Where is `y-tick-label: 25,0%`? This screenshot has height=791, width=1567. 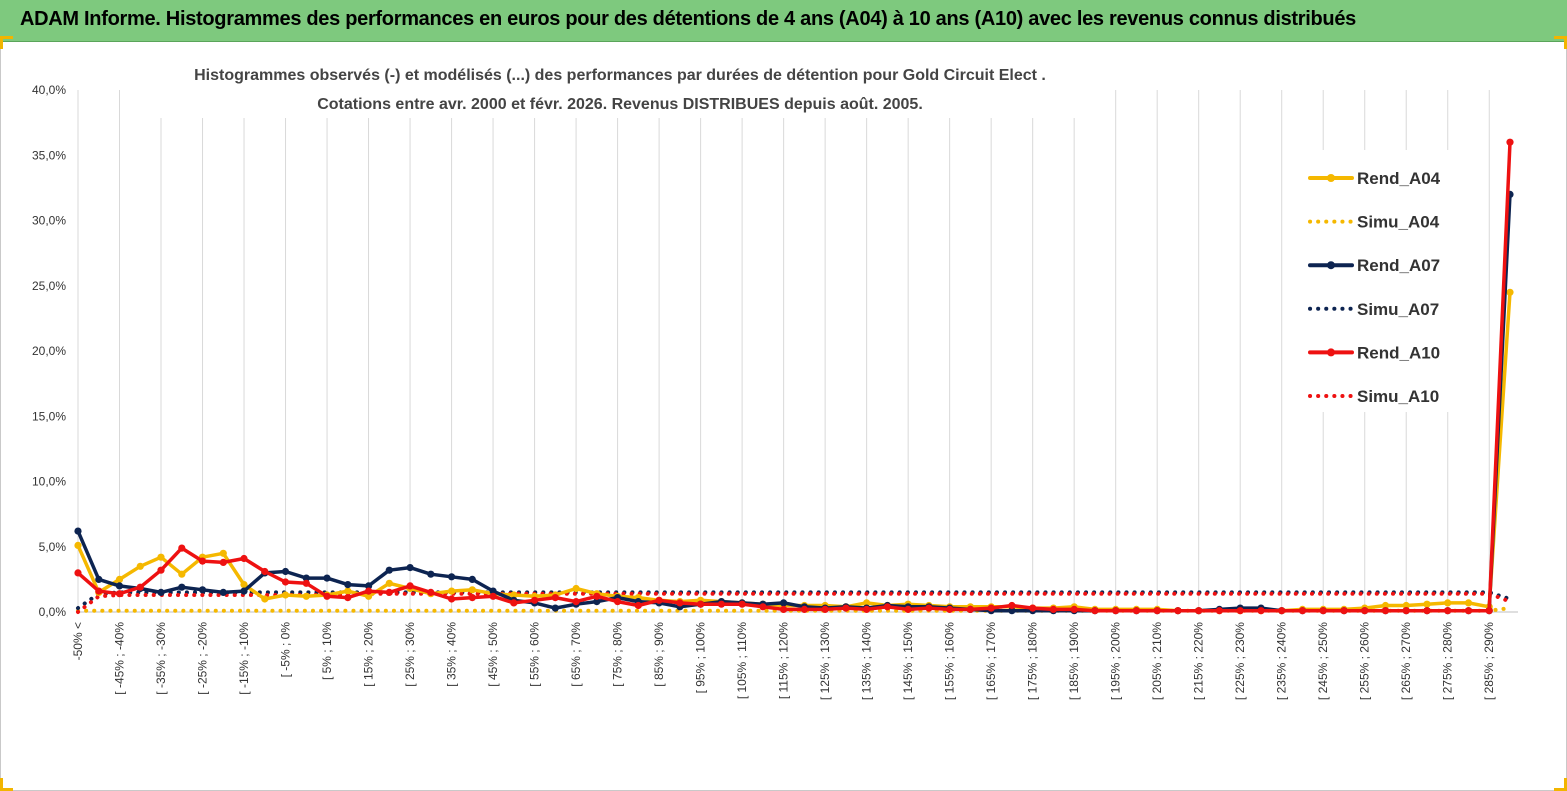 y-tick-label: 25,0% is located at coordinates (49, 286).